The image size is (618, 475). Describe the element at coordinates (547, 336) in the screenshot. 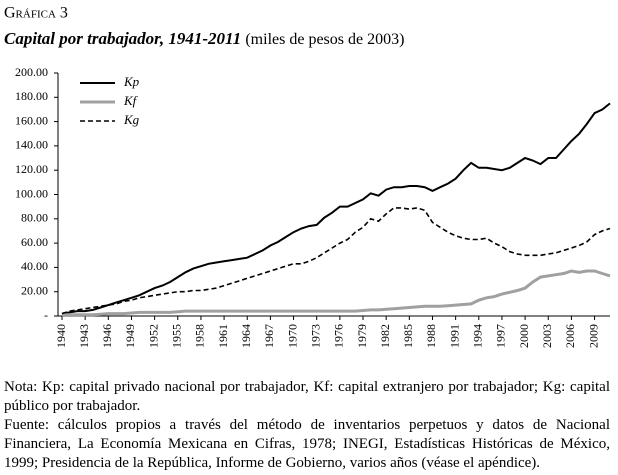

I see `x-tick-label: 2003` at that location.